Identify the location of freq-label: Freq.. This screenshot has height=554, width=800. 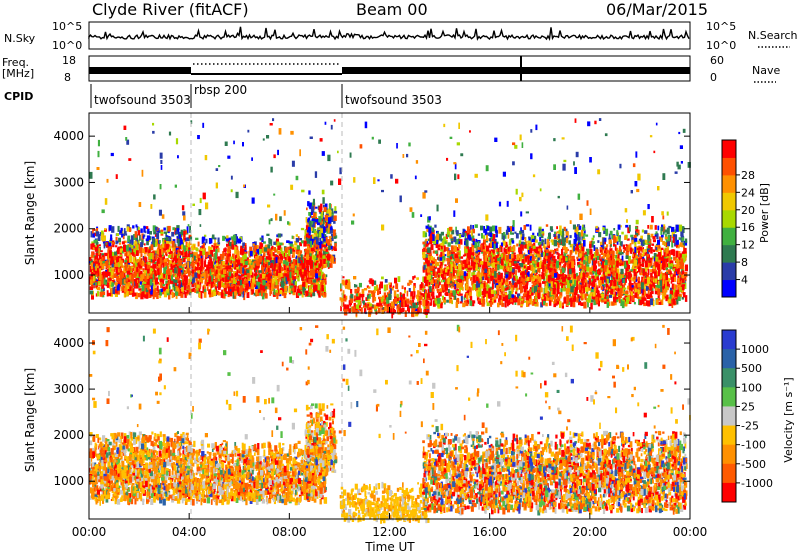
(15, 62).